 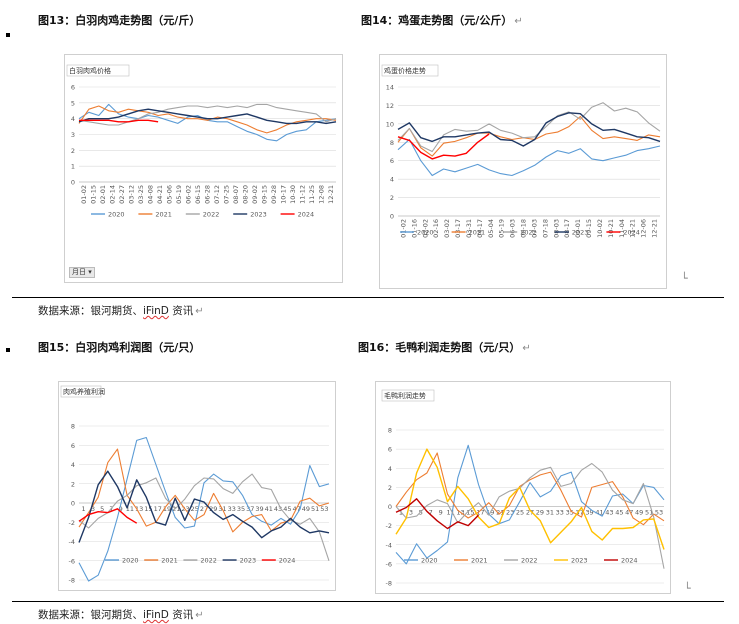 I want to click on y-tick-label: 8, so click(x=390, y=431).